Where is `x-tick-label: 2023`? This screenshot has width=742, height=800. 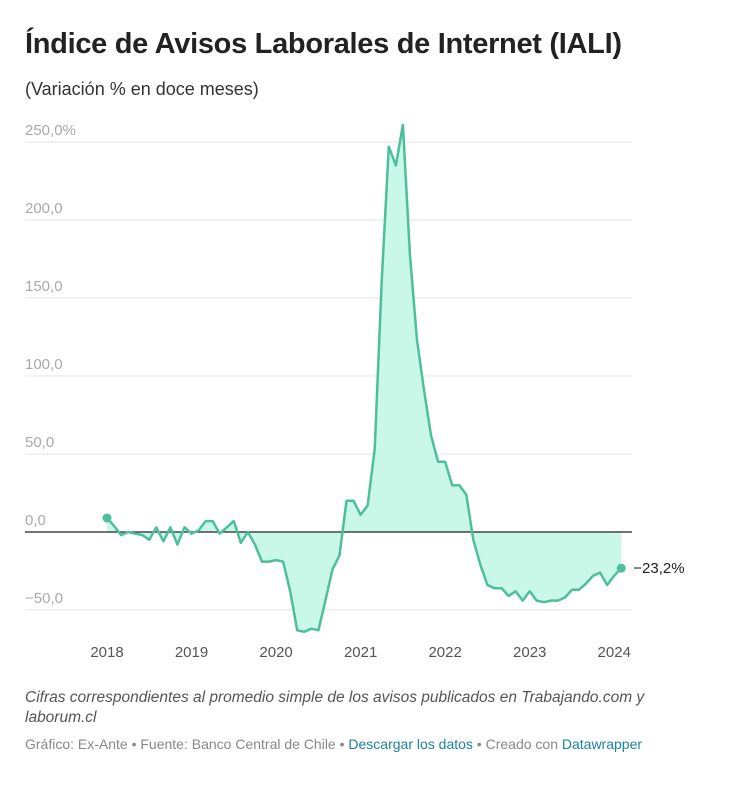
x-tick-label: 2023 is located at coordinates (529, 652).